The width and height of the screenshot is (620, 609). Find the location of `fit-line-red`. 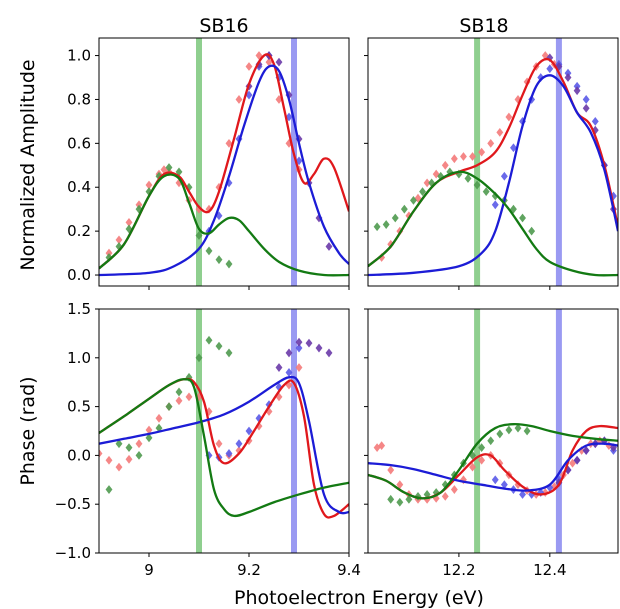

fit-line-red is located at coordinates (224, 448).